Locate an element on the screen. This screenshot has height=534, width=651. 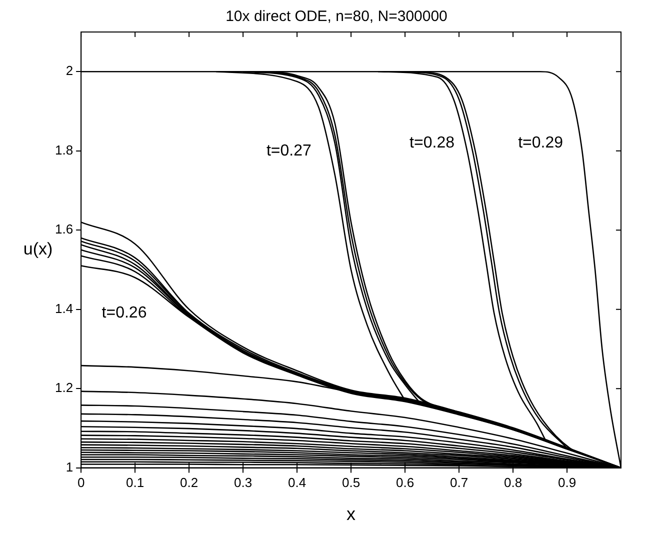
x-tick-label: 0.5 is located at coordinates (351, 482).